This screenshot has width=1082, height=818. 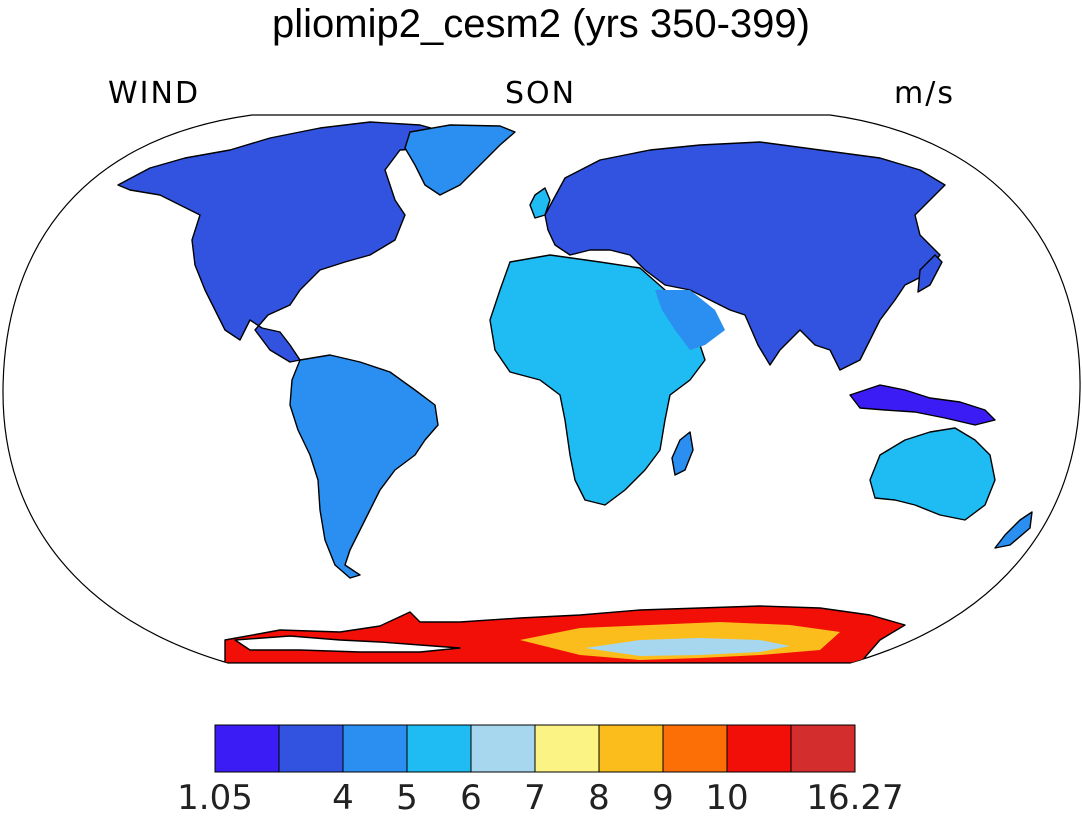 I want to click on british-isles, so click(x=540, y=203).